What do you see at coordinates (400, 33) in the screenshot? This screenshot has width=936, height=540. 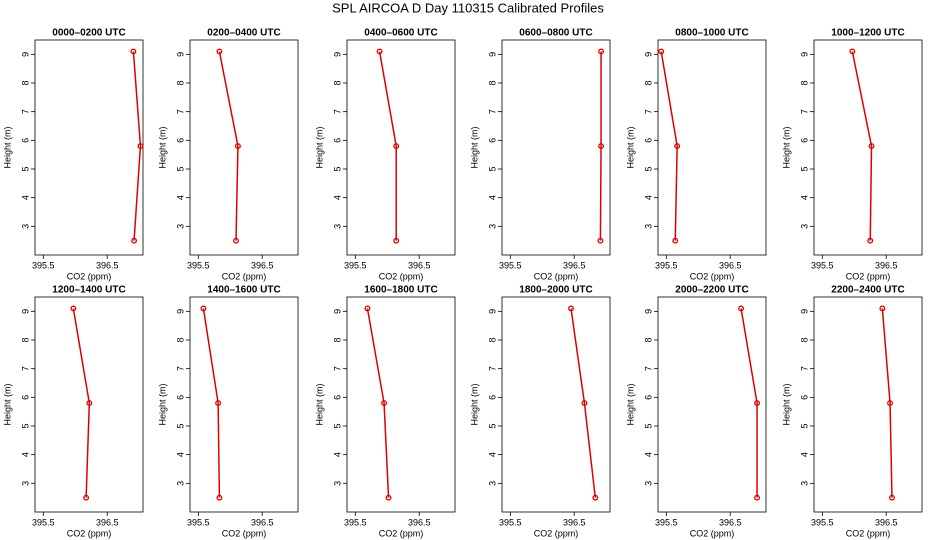 I see `panel-title: 0400–0600 UTC` at bounding box center [400, 33].